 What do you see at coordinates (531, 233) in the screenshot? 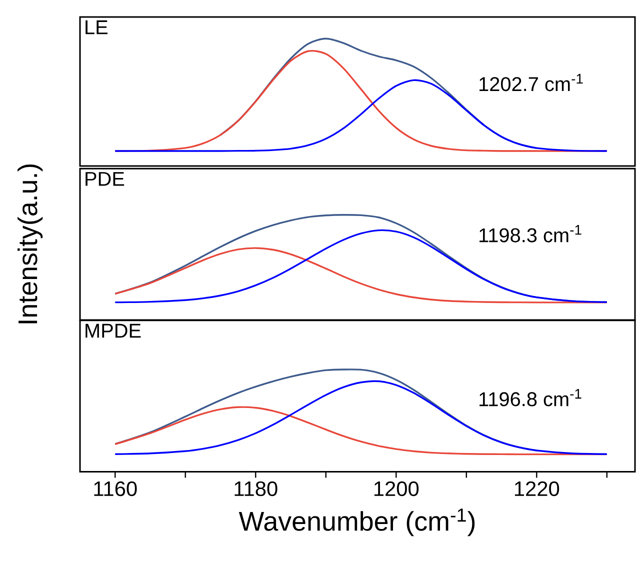
I see `annotation: 1198.3 cm$^{-1}$` at bounding box center [531, 233].